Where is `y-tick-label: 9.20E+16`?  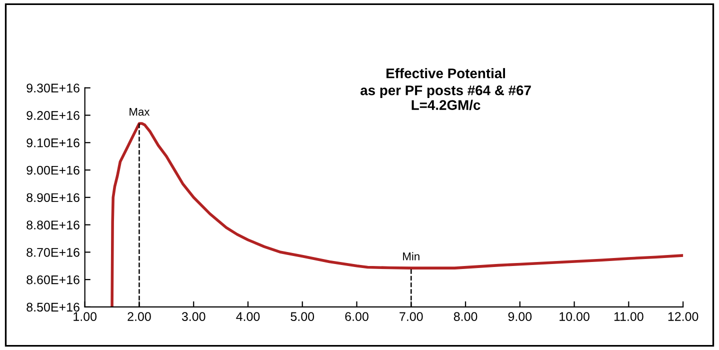 y-tick-label: 9.20E+16 is located at coordinates (53, 115).